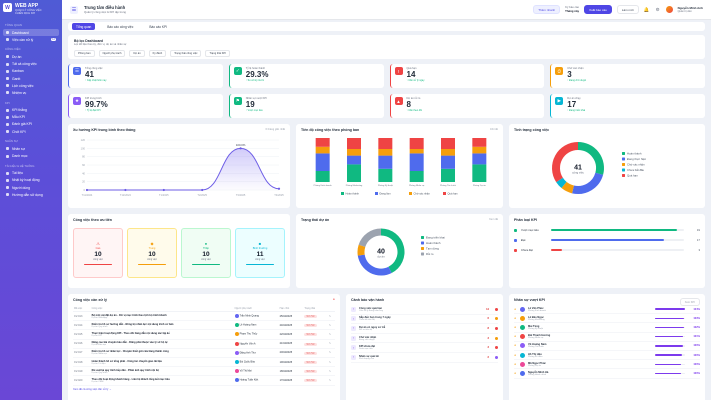 The width and height of the screenshot is (711, 400). What do you see at coordinates (31, 33) in the screenshot?
I see `sidebar-item: Dashboard` at bounding box center [31, 33].